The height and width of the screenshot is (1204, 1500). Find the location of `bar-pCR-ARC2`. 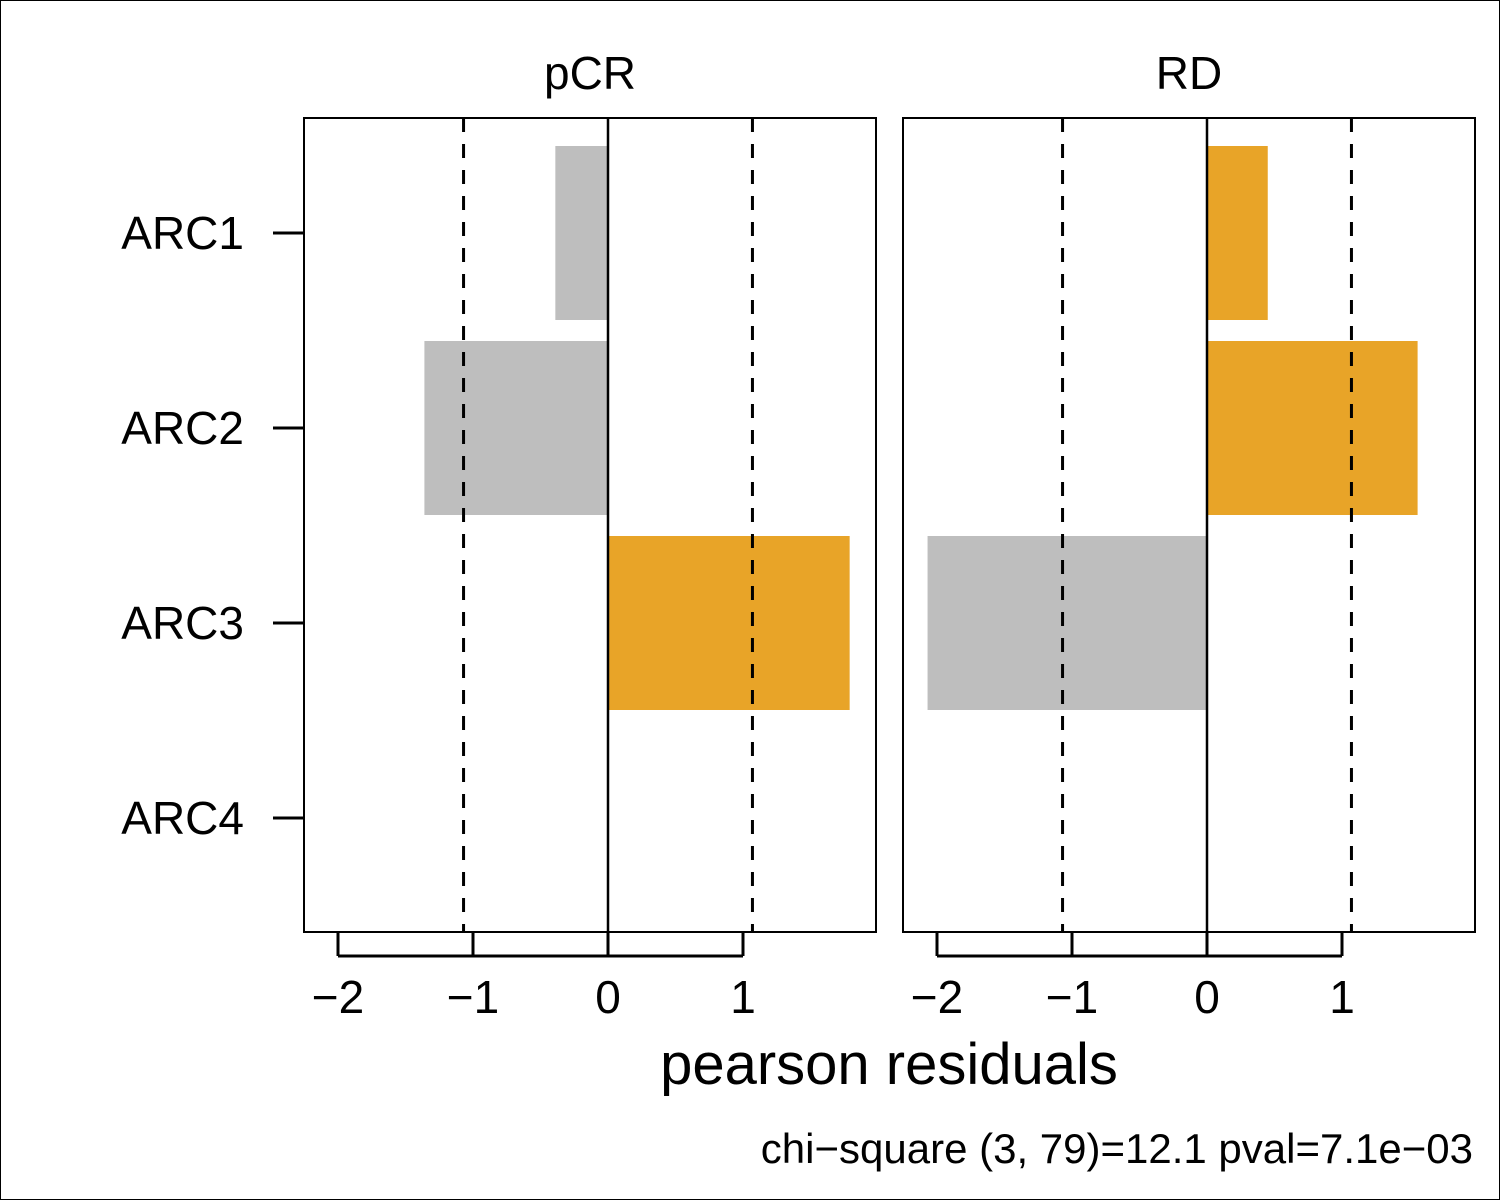

bar-pCR-ARC2 is located at coordinates (516, 428).